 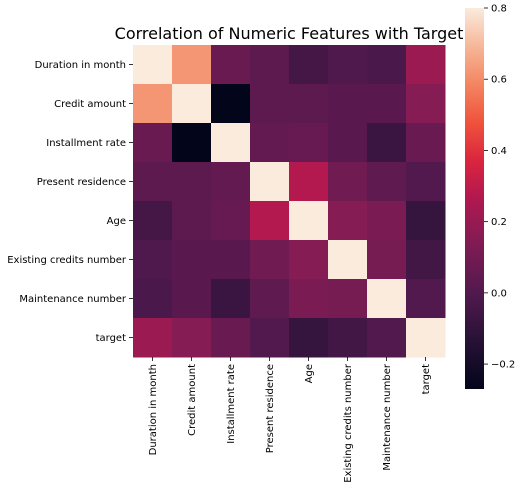 I want to click on x-tick-label: target, so click(x=426, y=379).